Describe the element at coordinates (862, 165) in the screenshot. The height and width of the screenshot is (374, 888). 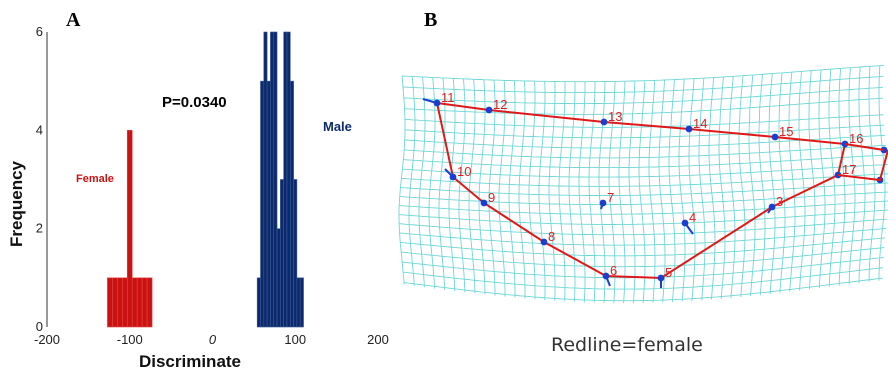
I see `outline-edge-right-lower` at that location.